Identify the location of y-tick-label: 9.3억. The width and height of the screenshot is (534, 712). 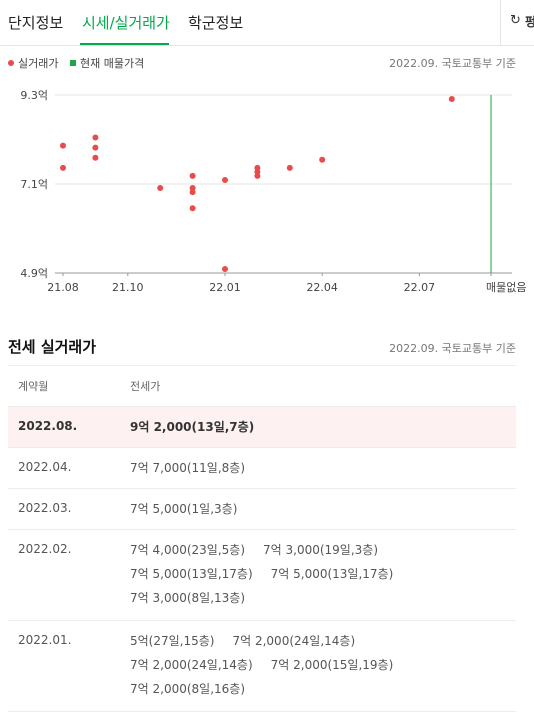
(34, 95).